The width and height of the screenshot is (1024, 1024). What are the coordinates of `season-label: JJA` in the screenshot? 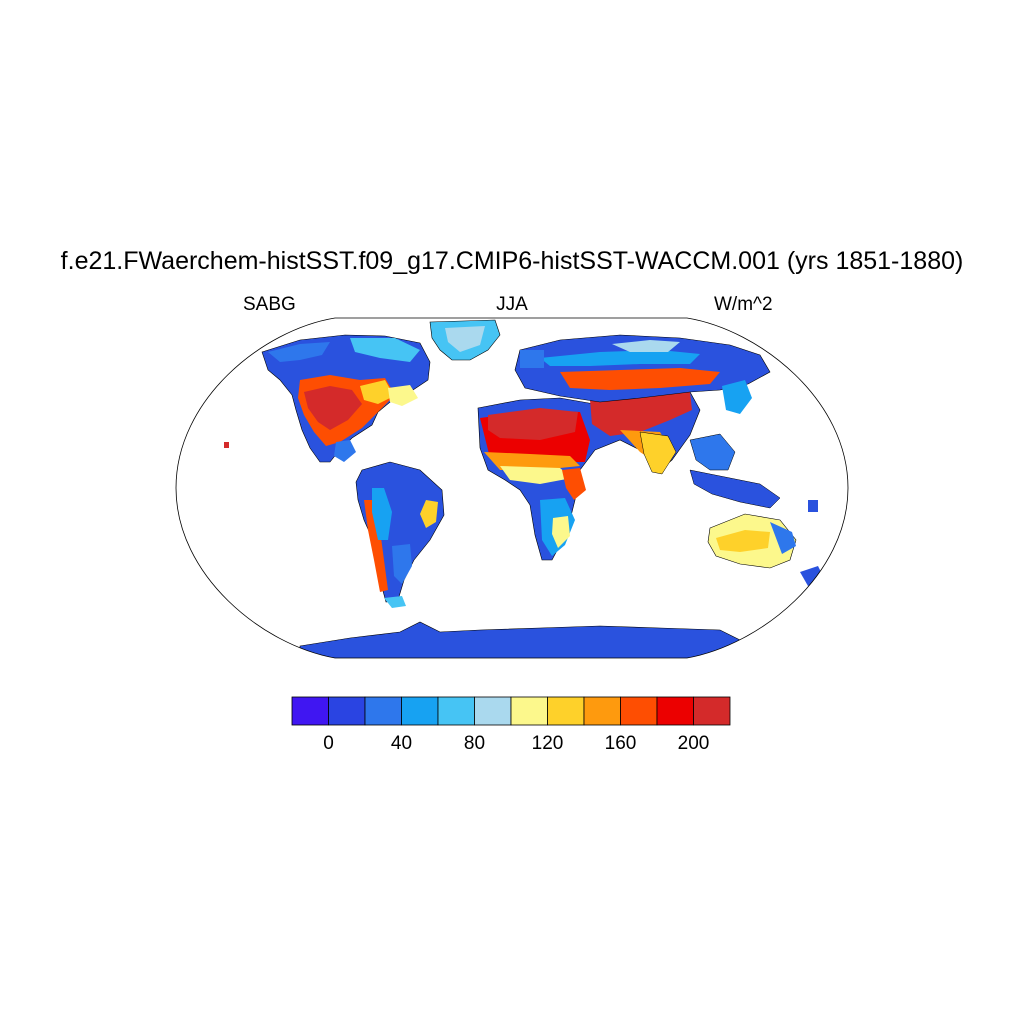 It's located at (512, 304).